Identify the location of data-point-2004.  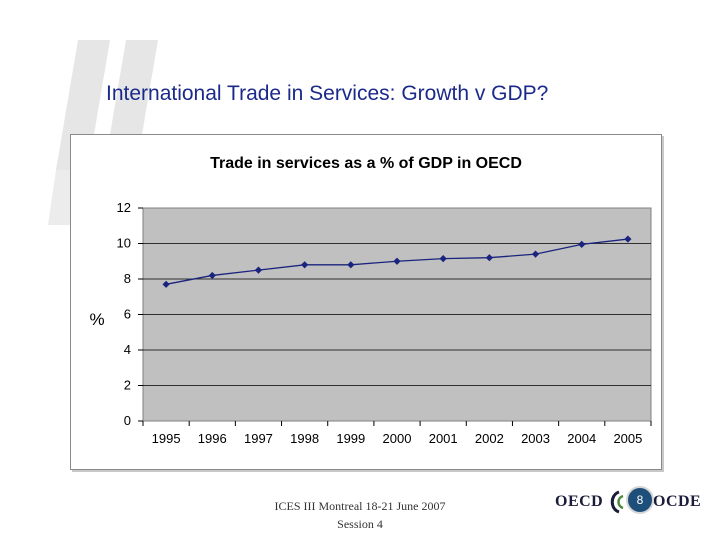
(582, 244).